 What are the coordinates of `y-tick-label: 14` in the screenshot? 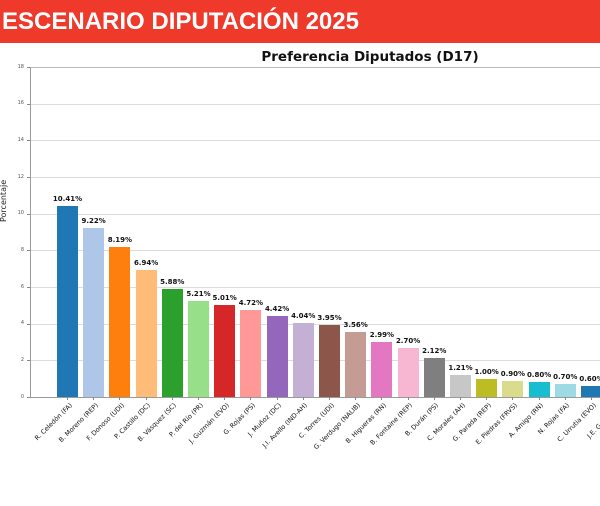 It's located at (12, 140).